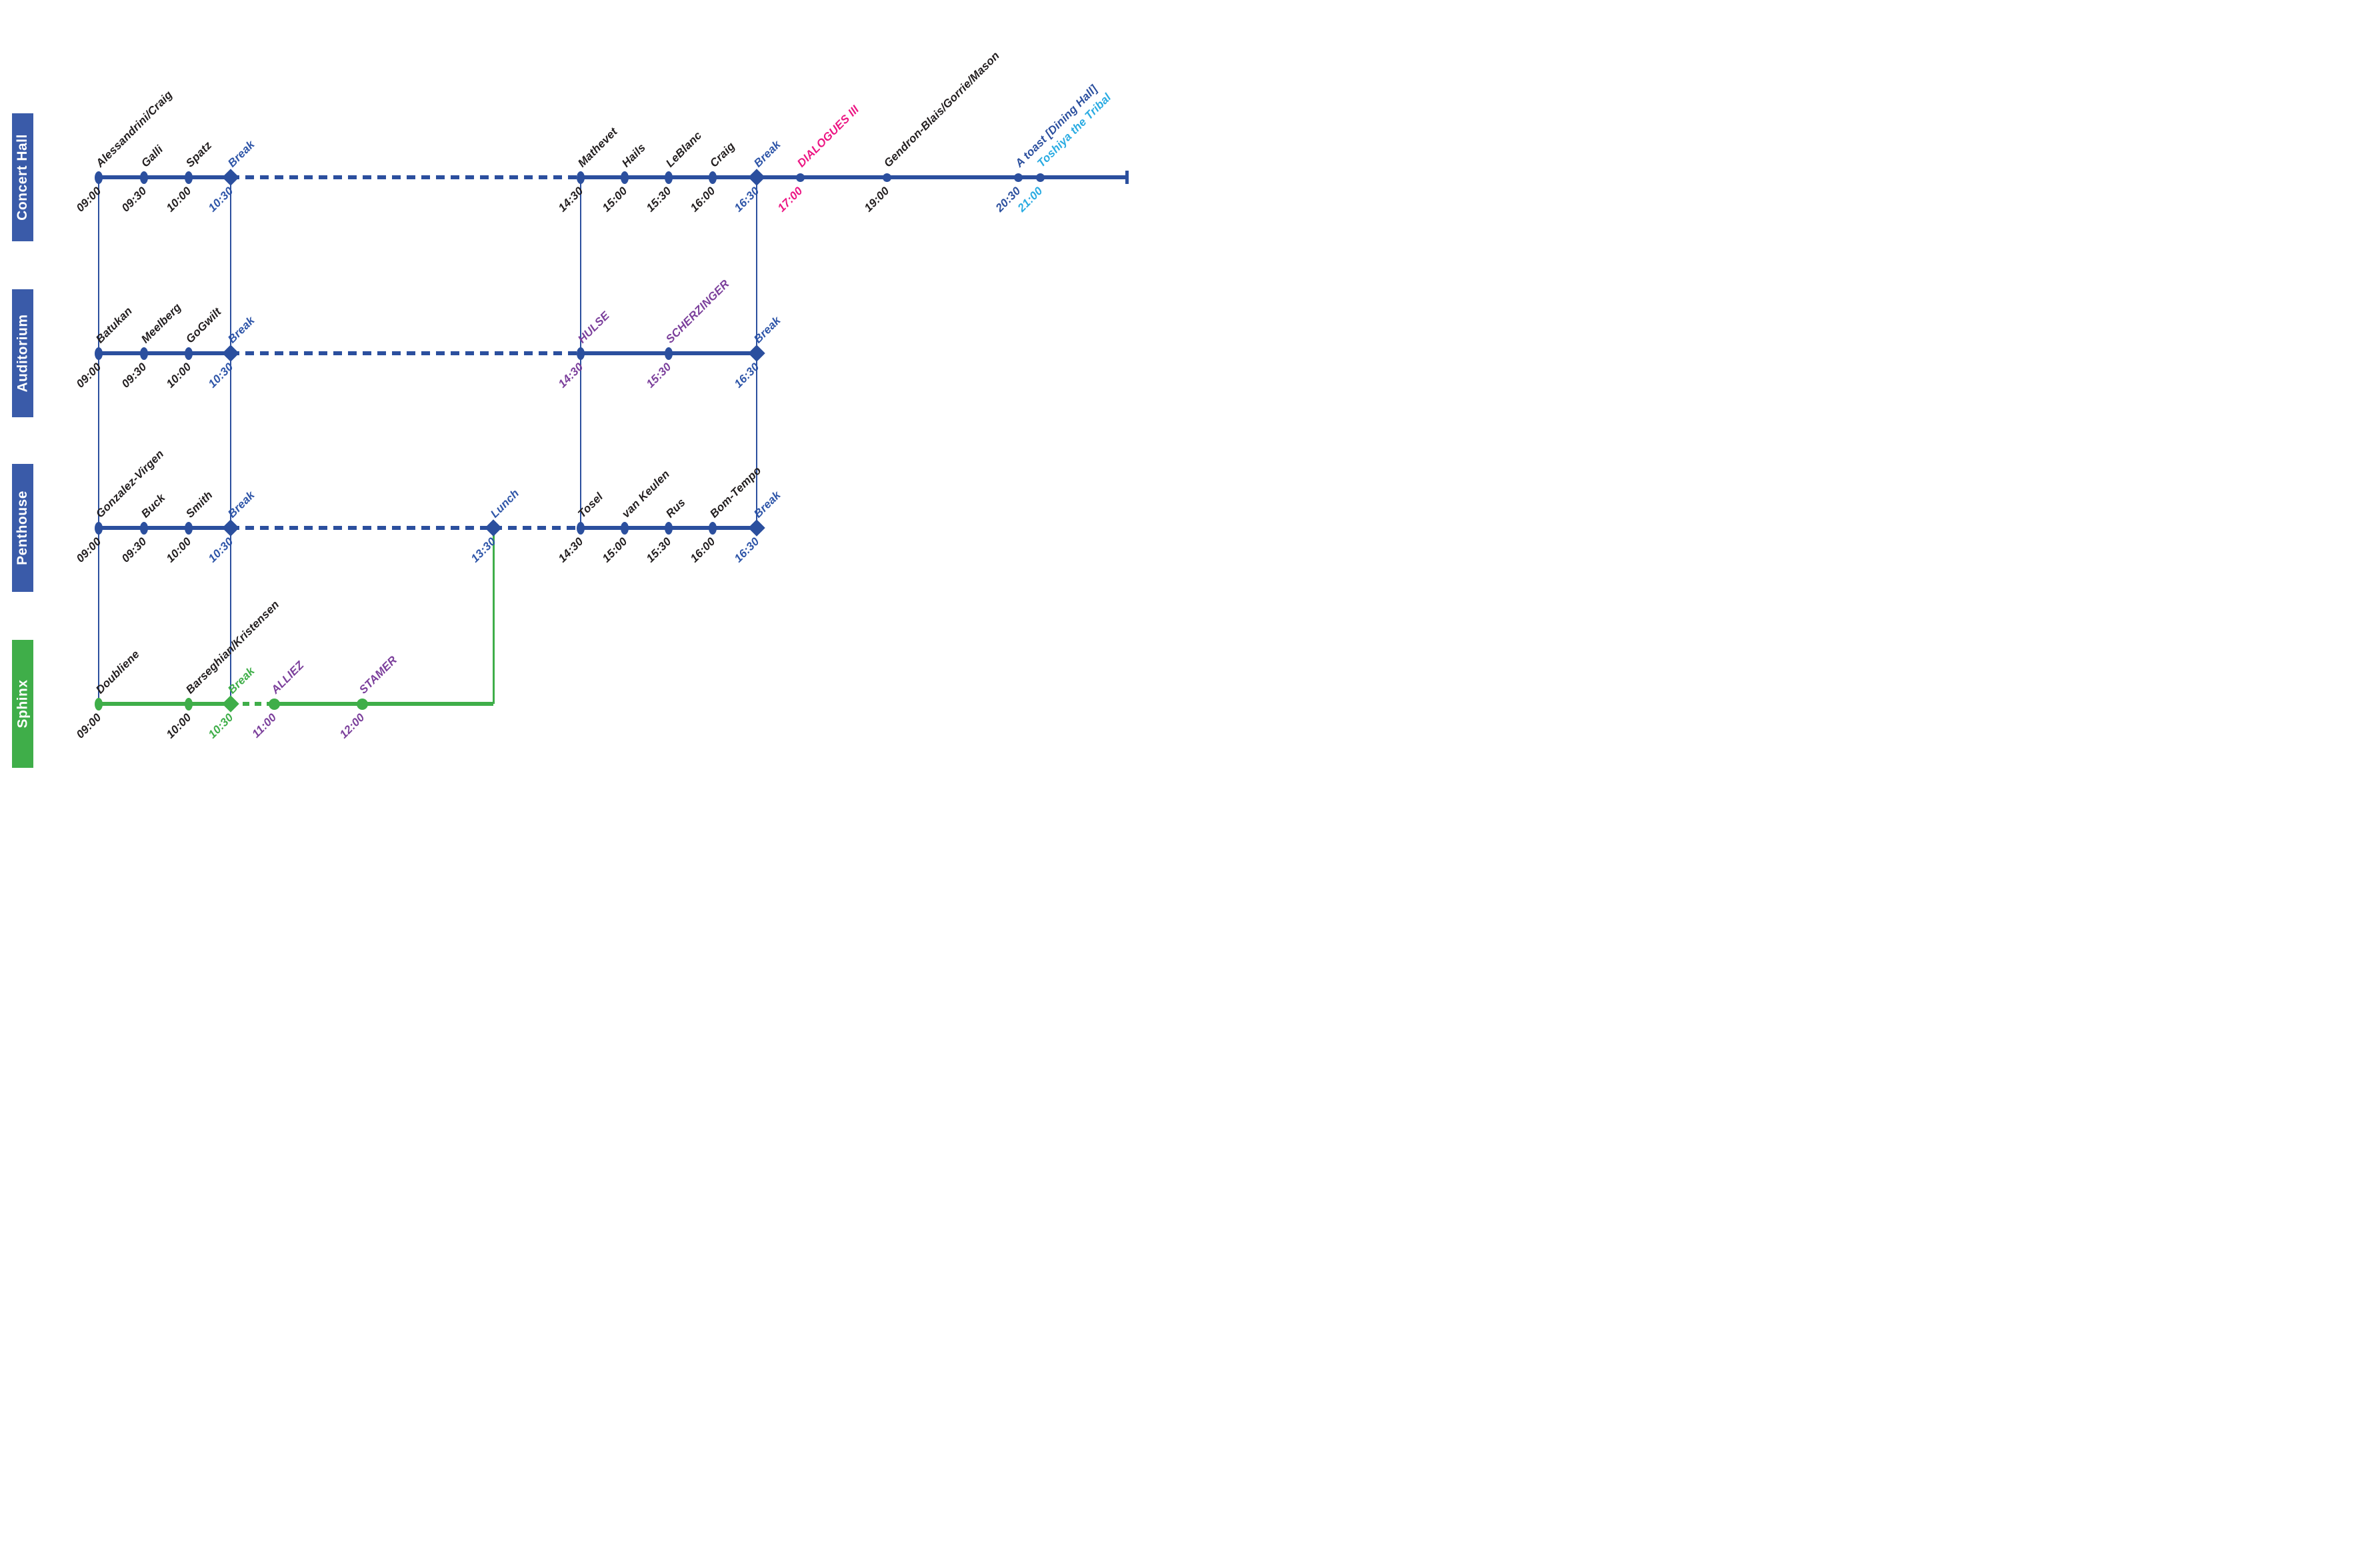 The height and width of the screenshot is (1555, 2380). Describe the element at coordinates (684, 149) in the screenshot. I see `station-name-label: LeBlanc` at that location.